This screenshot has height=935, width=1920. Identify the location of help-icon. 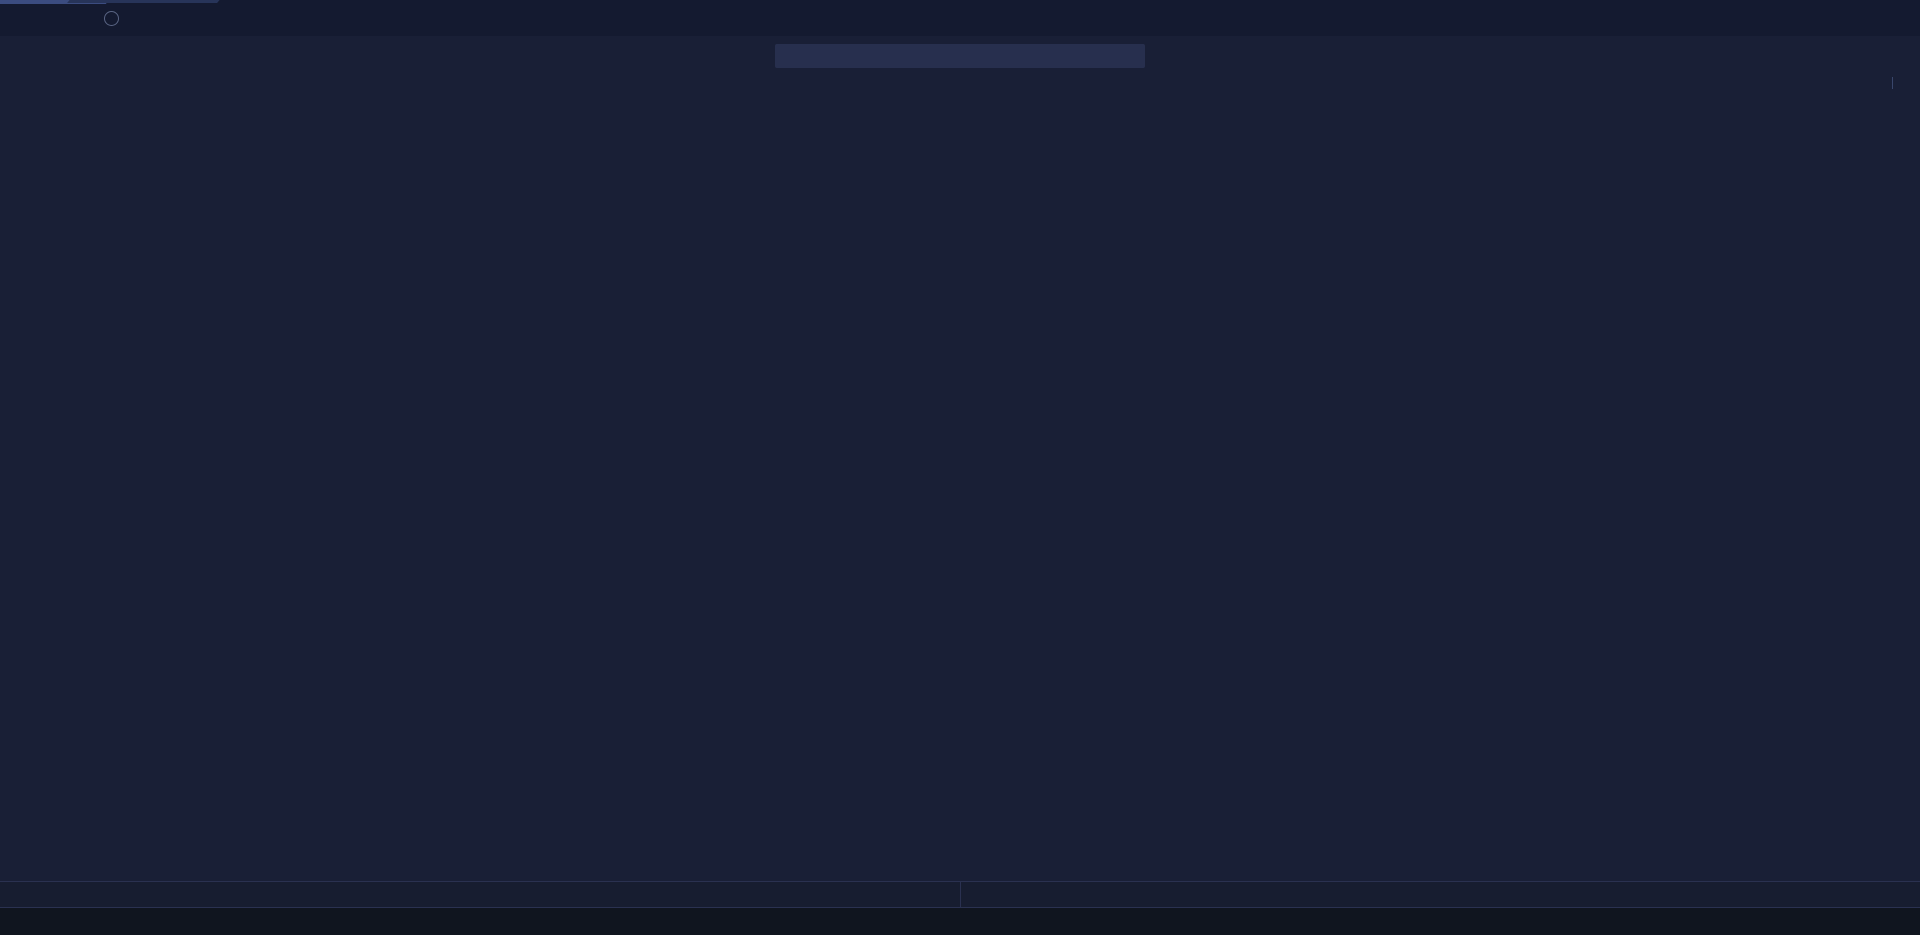
(111, 18).